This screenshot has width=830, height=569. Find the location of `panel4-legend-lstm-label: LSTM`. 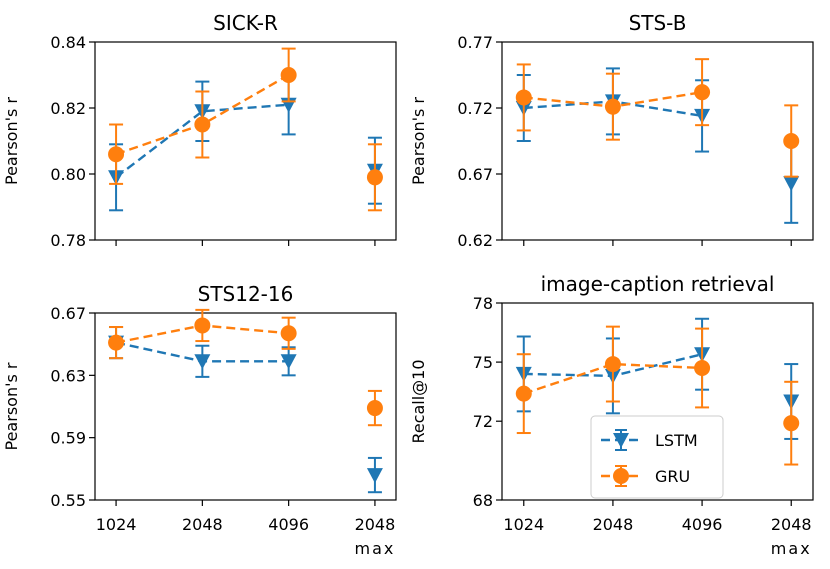

panel4-legend-lstm-label: LSTM is located at coordinates (676, 440).